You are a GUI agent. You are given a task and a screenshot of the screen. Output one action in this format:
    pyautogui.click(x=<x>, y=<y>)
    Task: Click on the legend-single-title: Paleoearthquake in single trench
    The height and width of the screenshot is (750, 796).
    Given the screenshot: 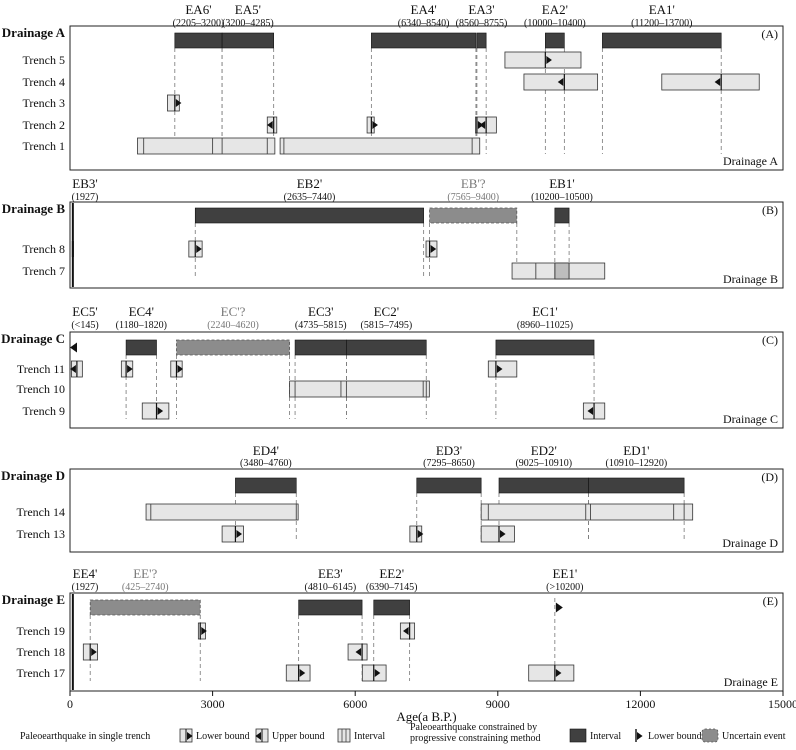 What is the action you would take?
    pyautogui.click(x=85, y=736)
    